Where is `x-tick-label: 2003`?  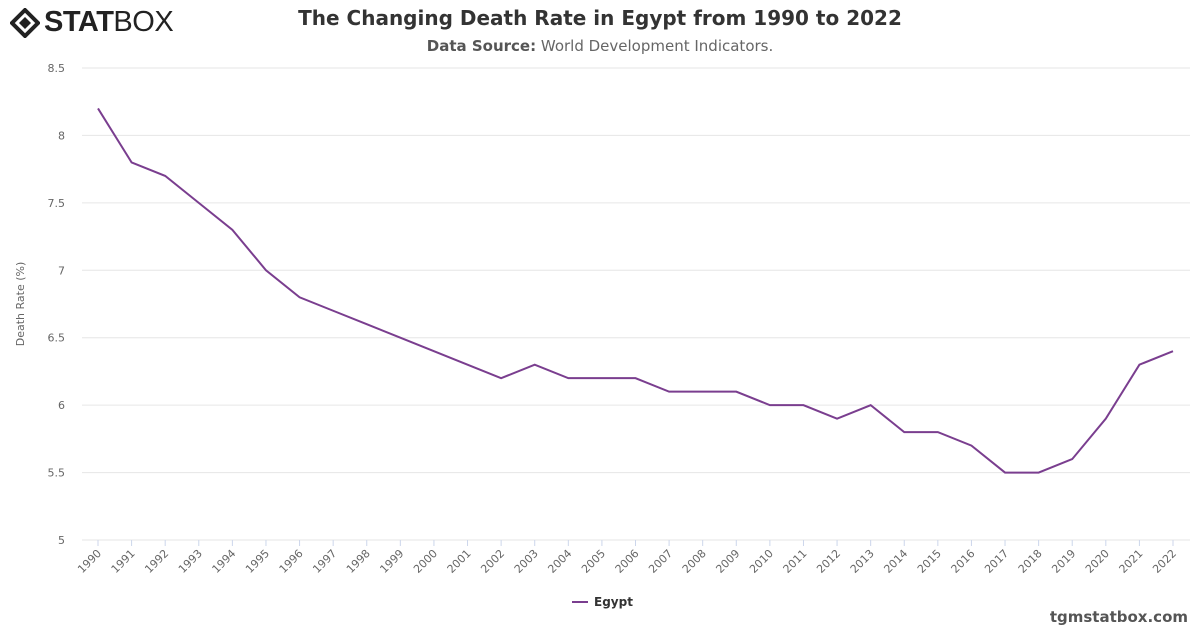 x-tick-label: 2003 is located at coordinates (526, 561).